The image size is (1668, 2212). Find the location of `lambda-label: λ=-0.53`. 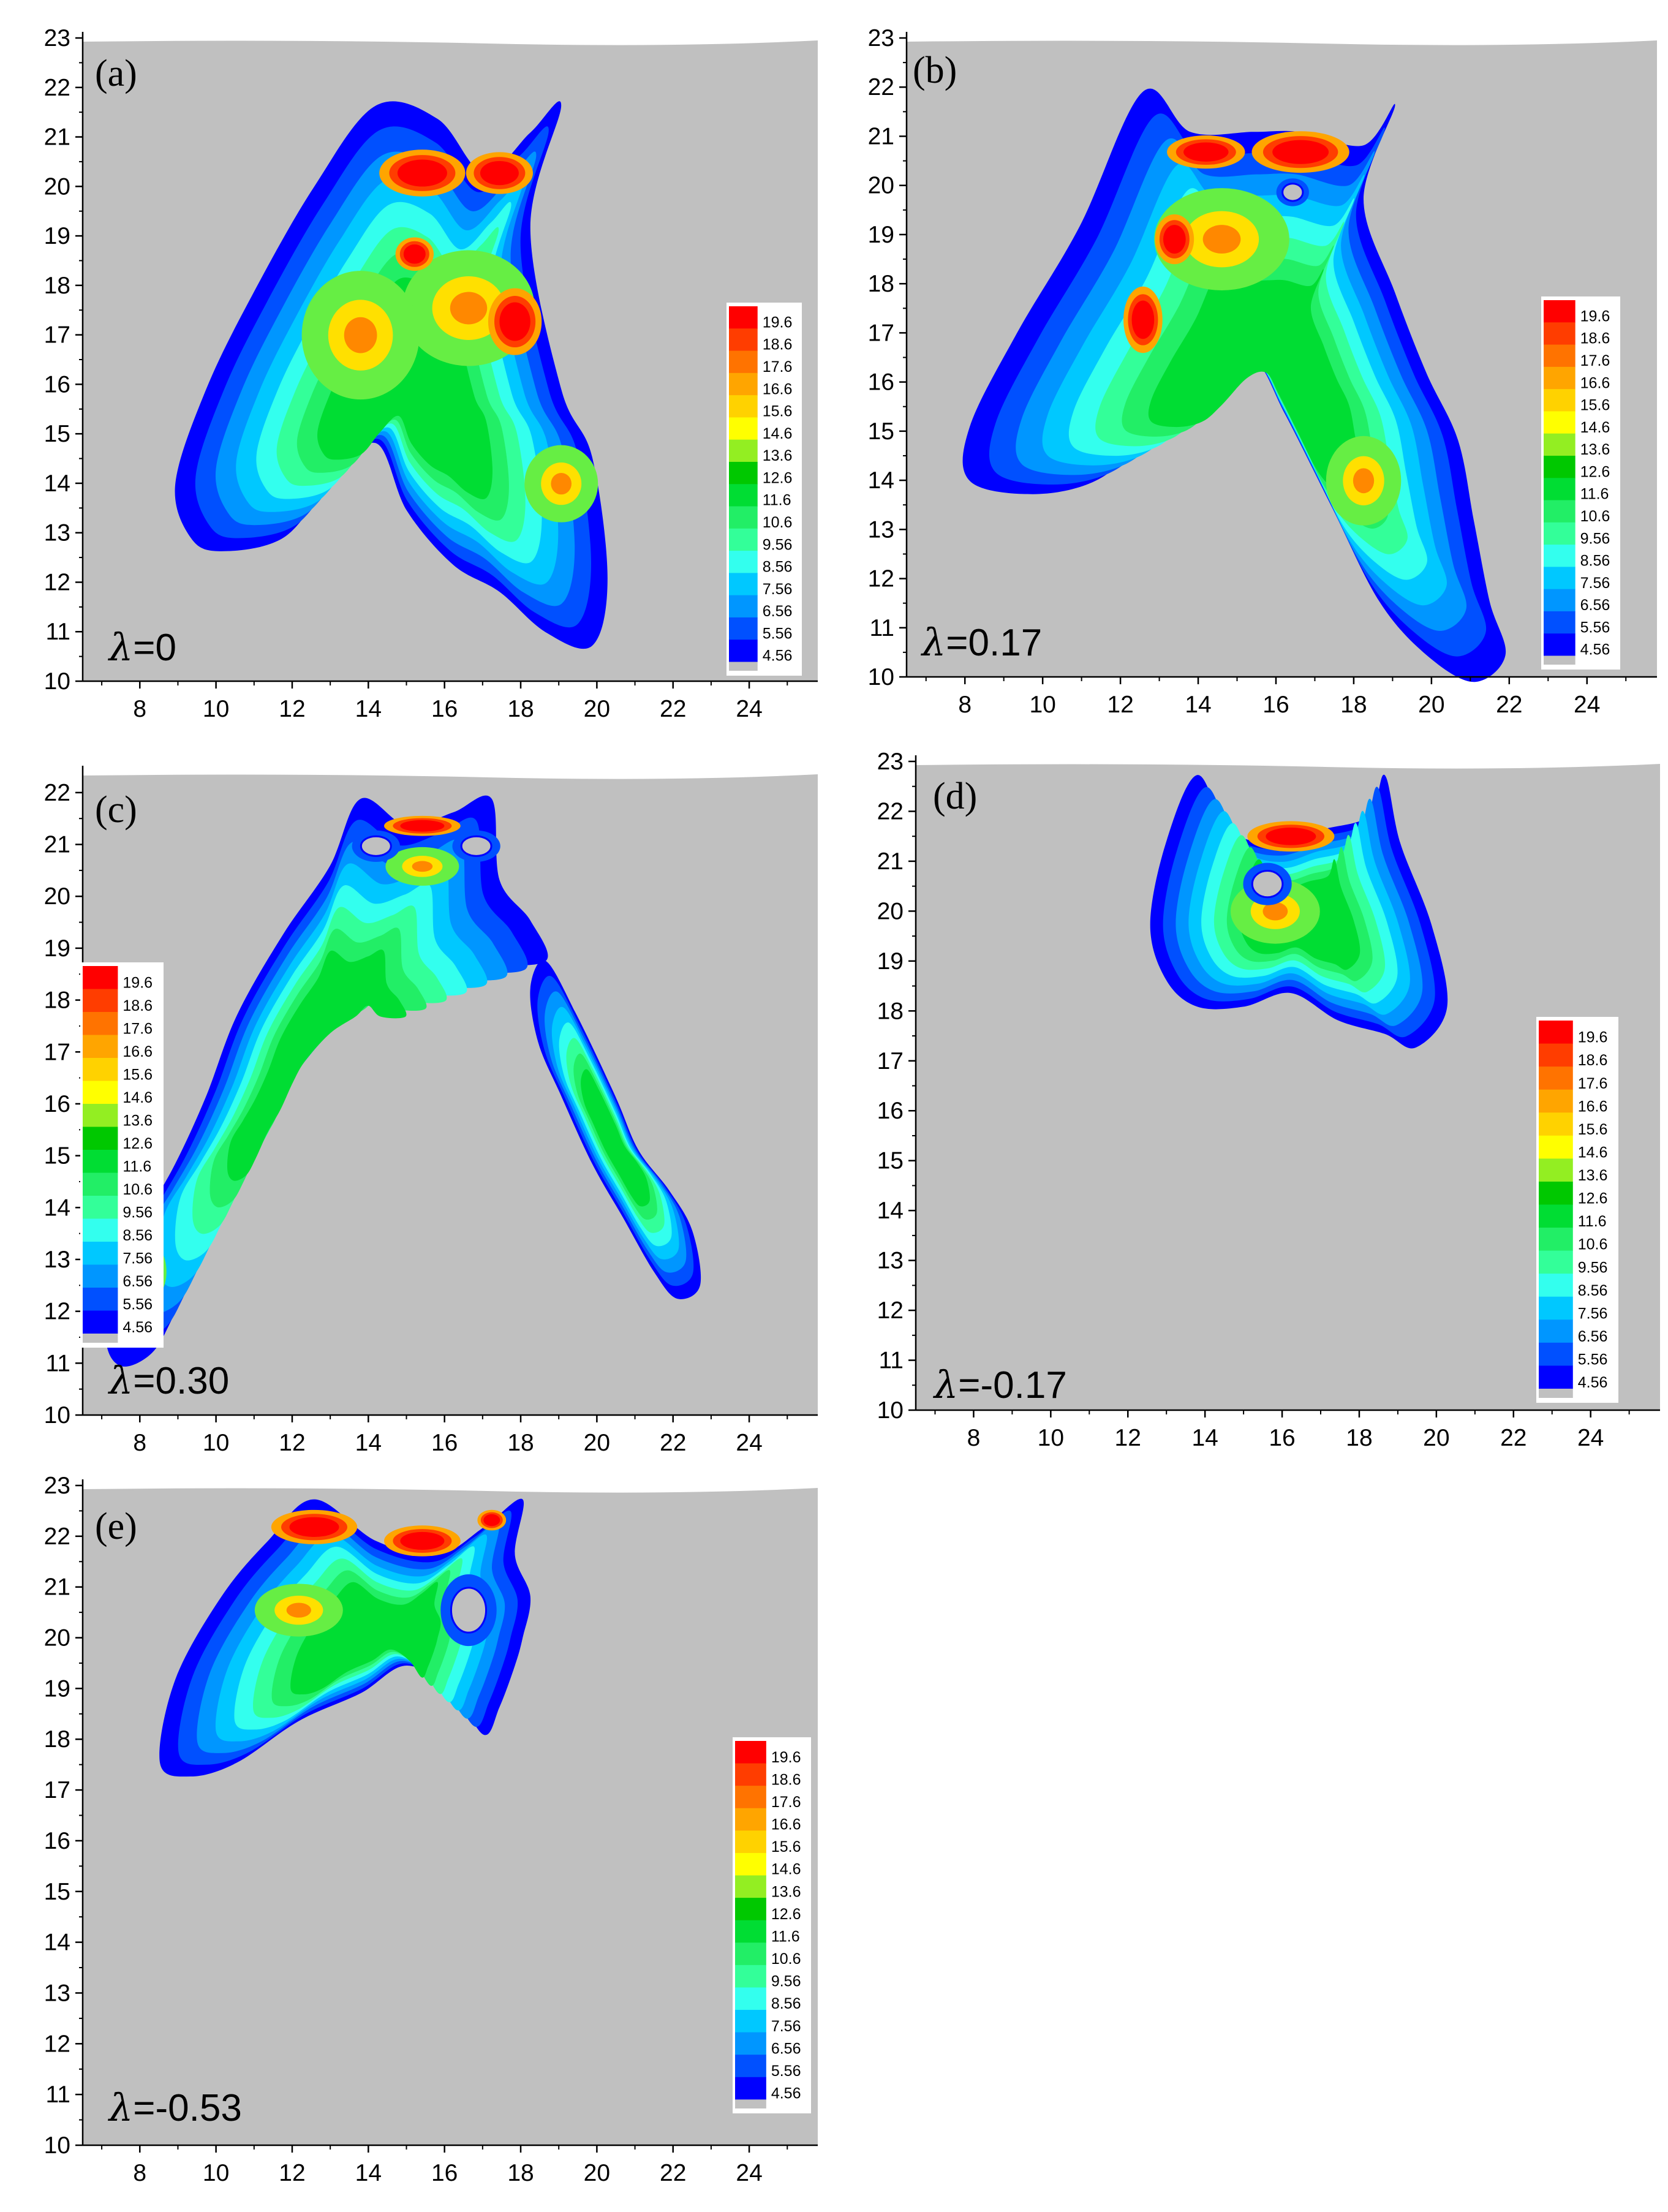

lambda-label: λ=-0.53 is located at coordinates (174, 2107).